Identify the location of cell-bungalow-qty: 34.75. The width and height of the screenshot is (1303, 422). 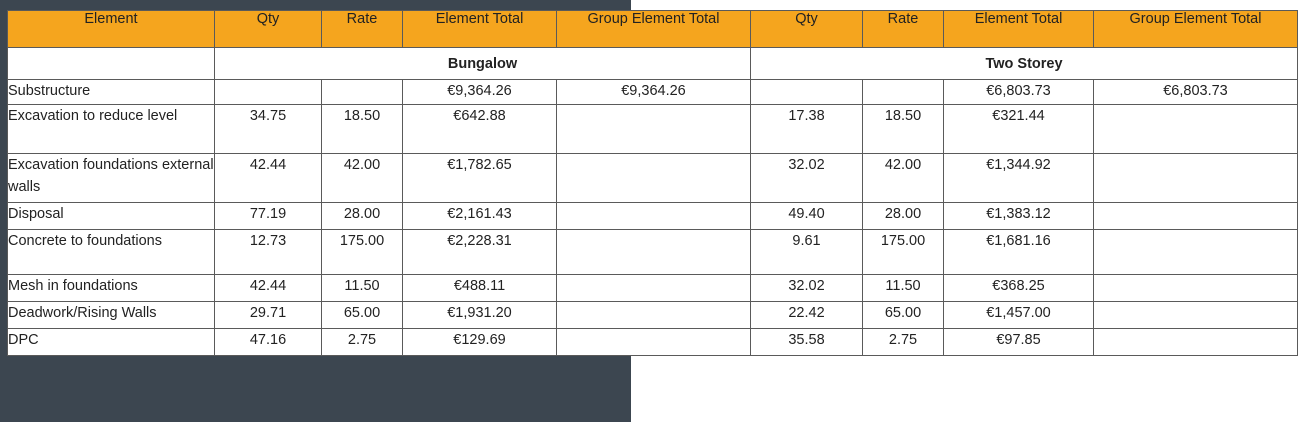
(268, 129).